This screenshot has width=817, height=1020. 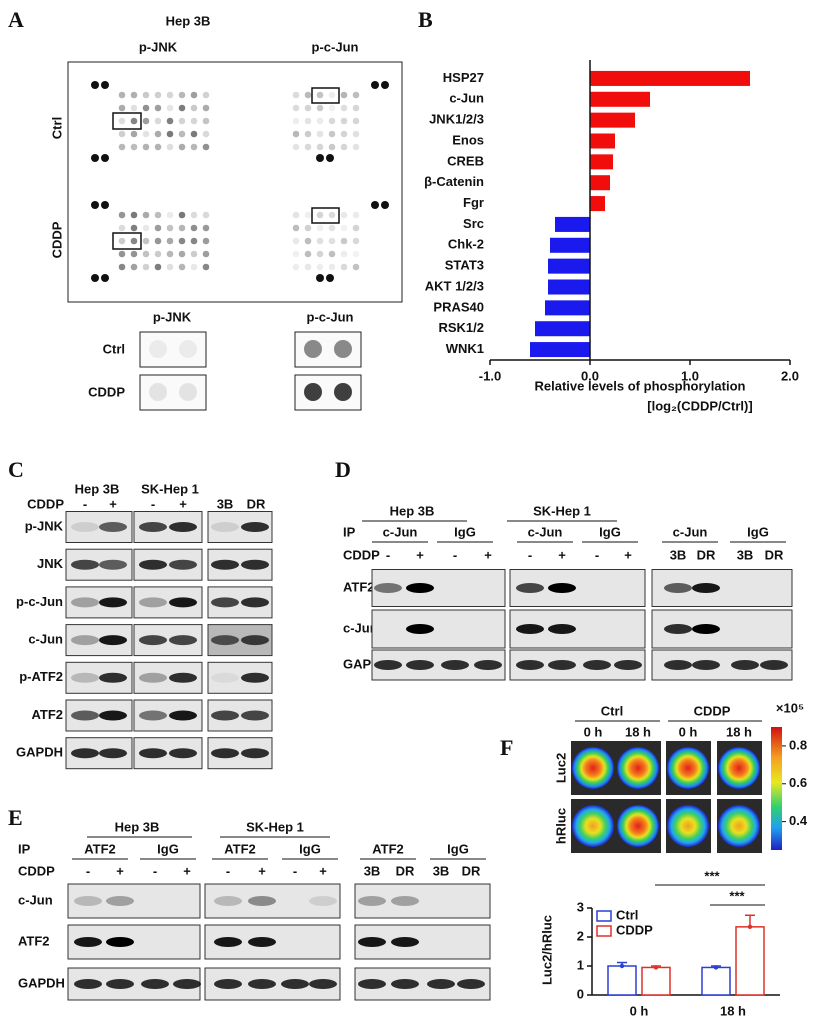 What do you see at coordinates (712, 710) in the screenshot?
I see `condition-label: CDDP` at bounding box center [712, 710].